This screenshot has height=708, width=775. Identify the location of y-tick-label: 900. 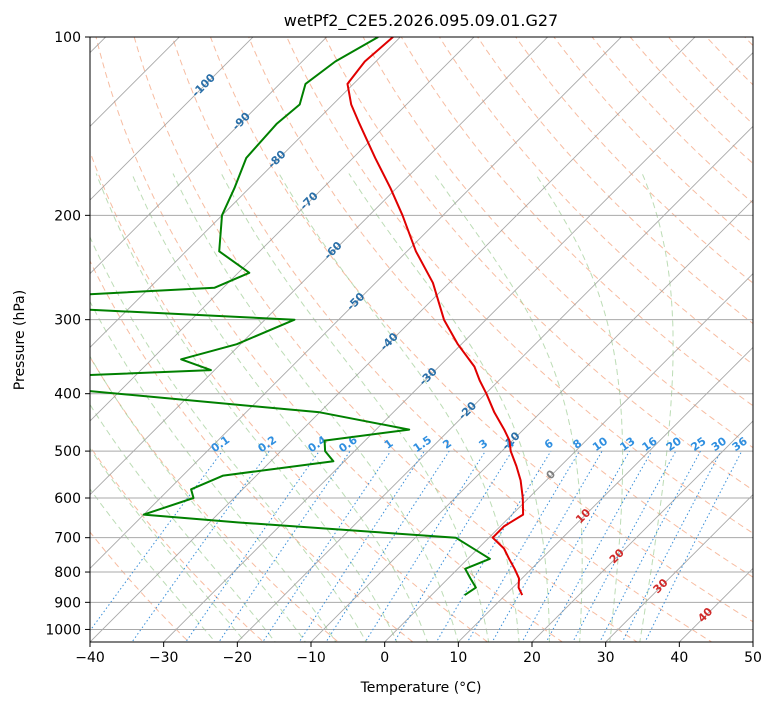
(67, 603).